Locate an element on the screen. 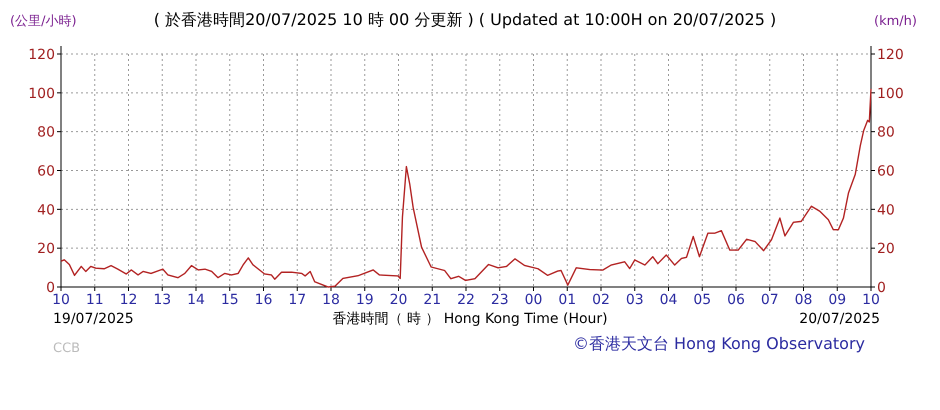  ytick: 20 is located at coordinates (46, 249).